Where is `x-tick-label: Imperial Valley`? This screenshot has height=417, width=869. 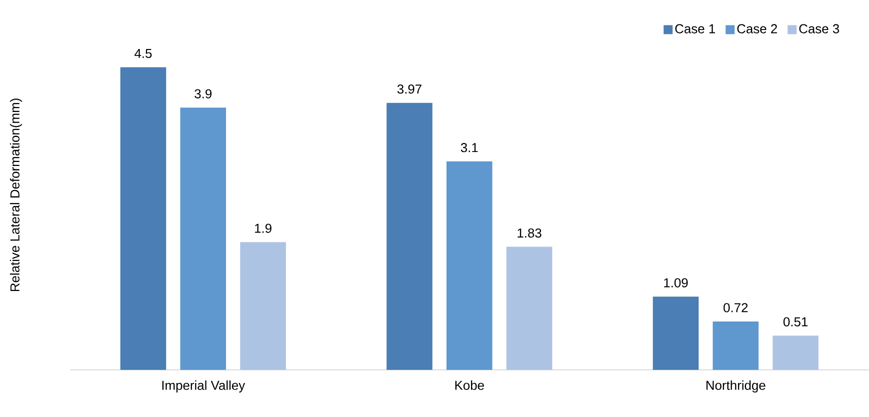
x-tick-label: Imperial Valley is located at coordinates (204, 386).